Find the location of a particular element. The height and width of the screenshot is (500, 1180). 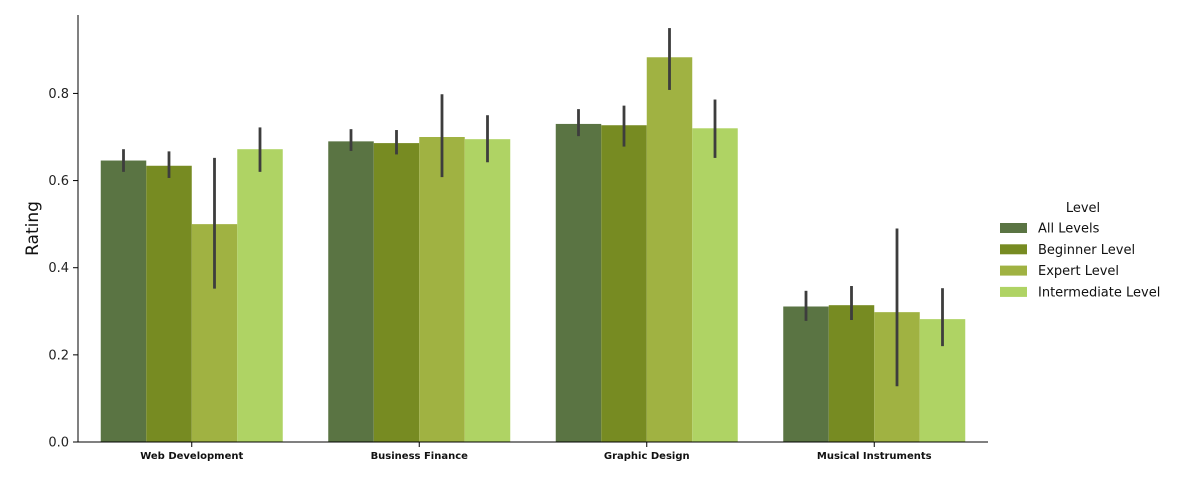

y-ticks-layer: 0.0 0.2 0.4 0.6 0.8 is located at coordinates (63, 269).